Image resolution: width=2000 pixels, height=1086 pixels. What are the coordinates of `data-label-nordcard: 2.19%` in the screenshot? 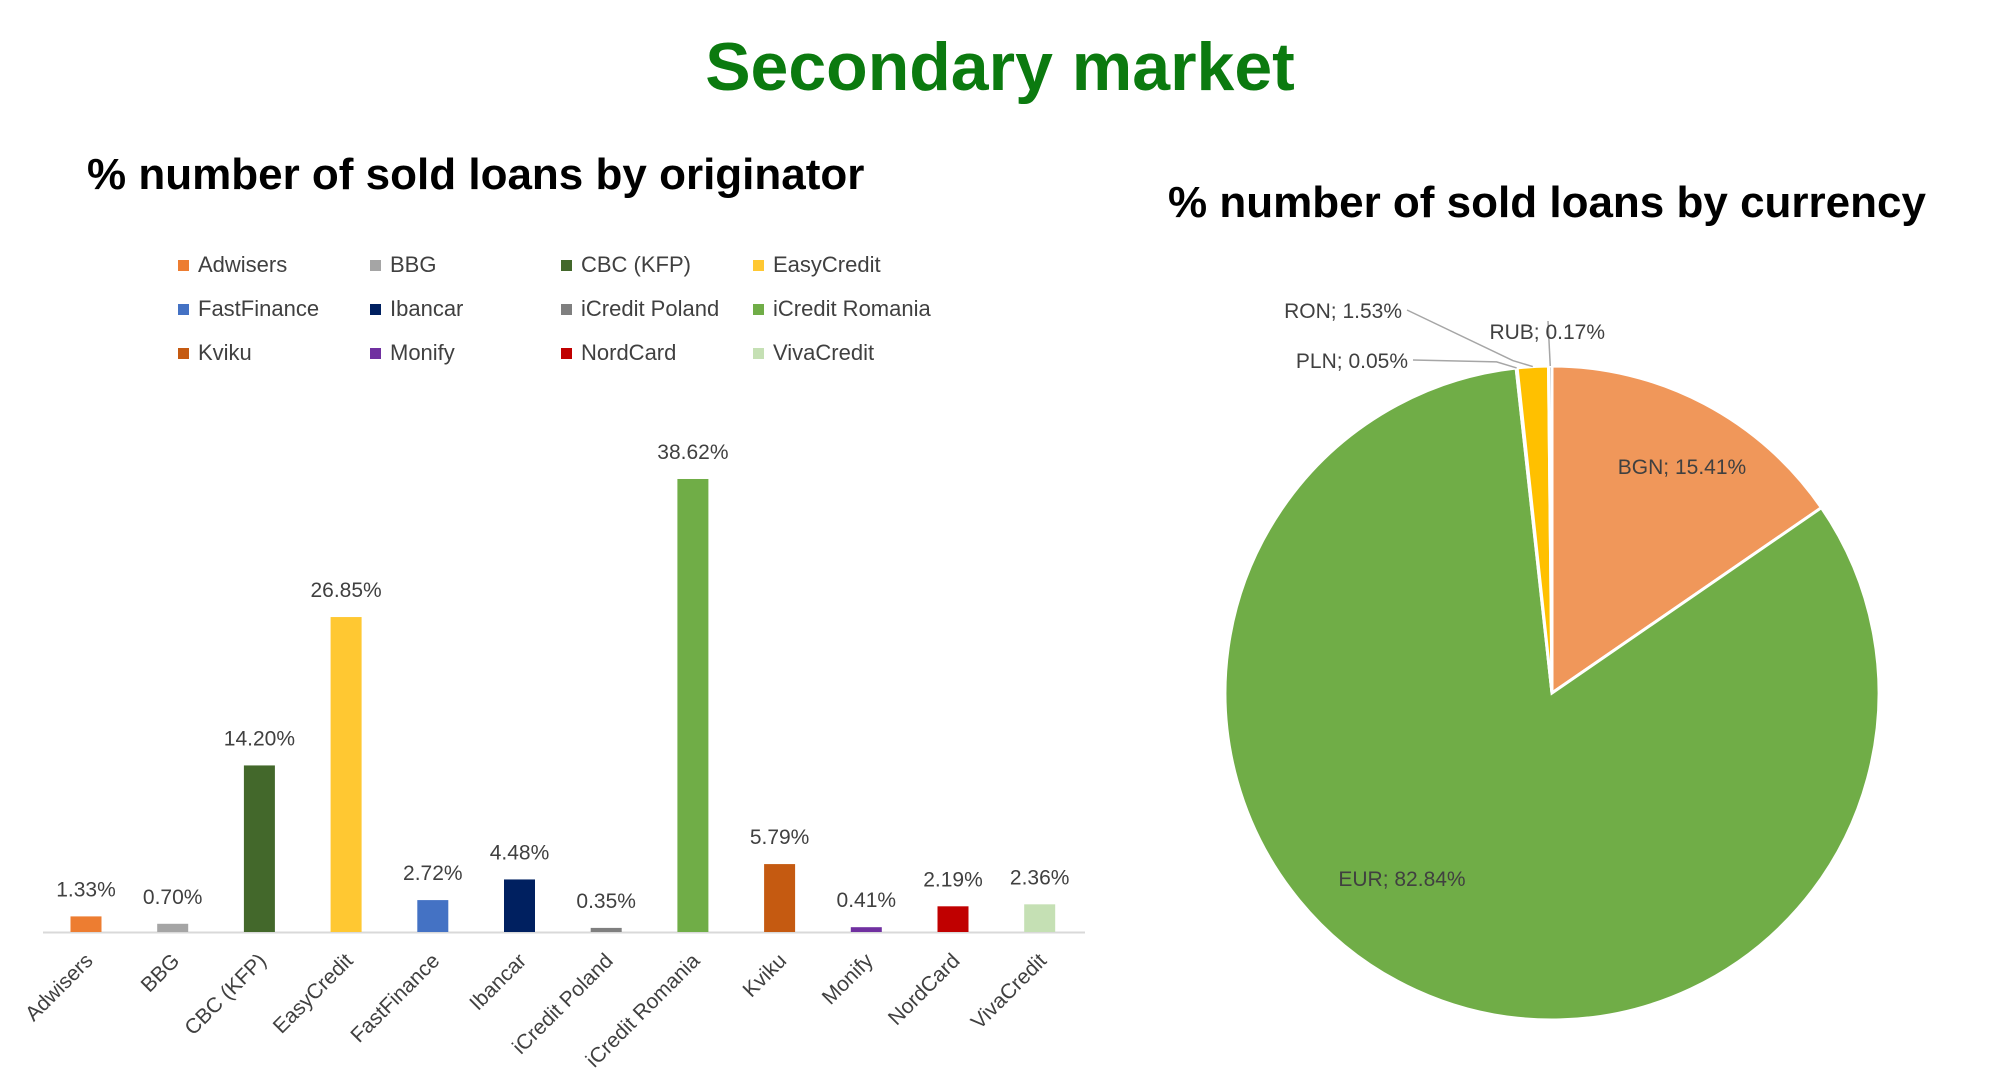 It's located at (953, 879).